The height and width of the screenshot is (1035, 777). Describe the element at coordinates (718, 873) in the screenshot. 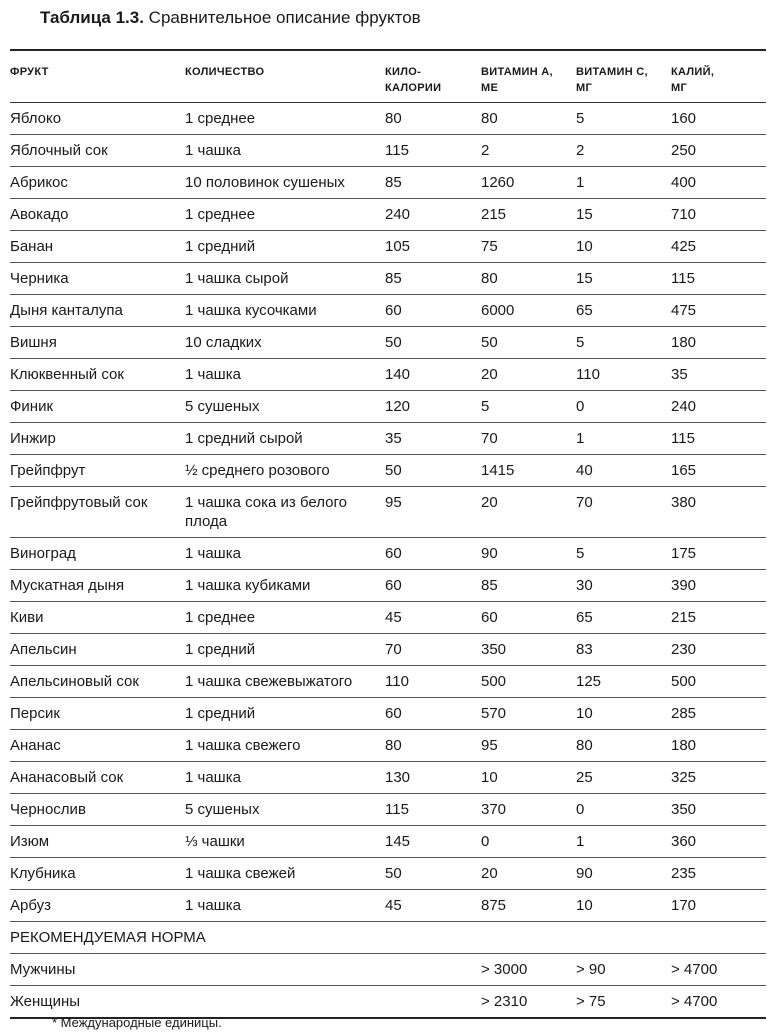

I see `cell-potassium: 235` at that location.